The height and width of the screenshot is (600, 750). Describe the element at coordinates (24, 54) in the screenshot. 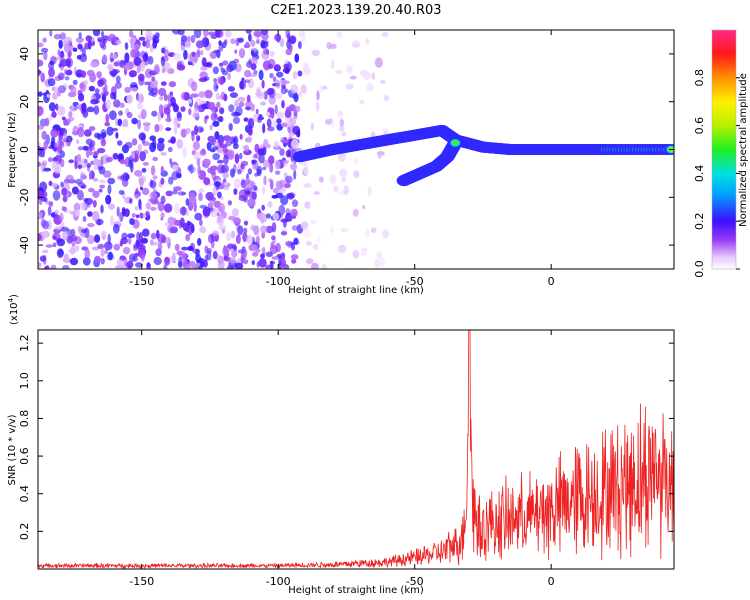

I see `y-tick-label: 40` at that location.